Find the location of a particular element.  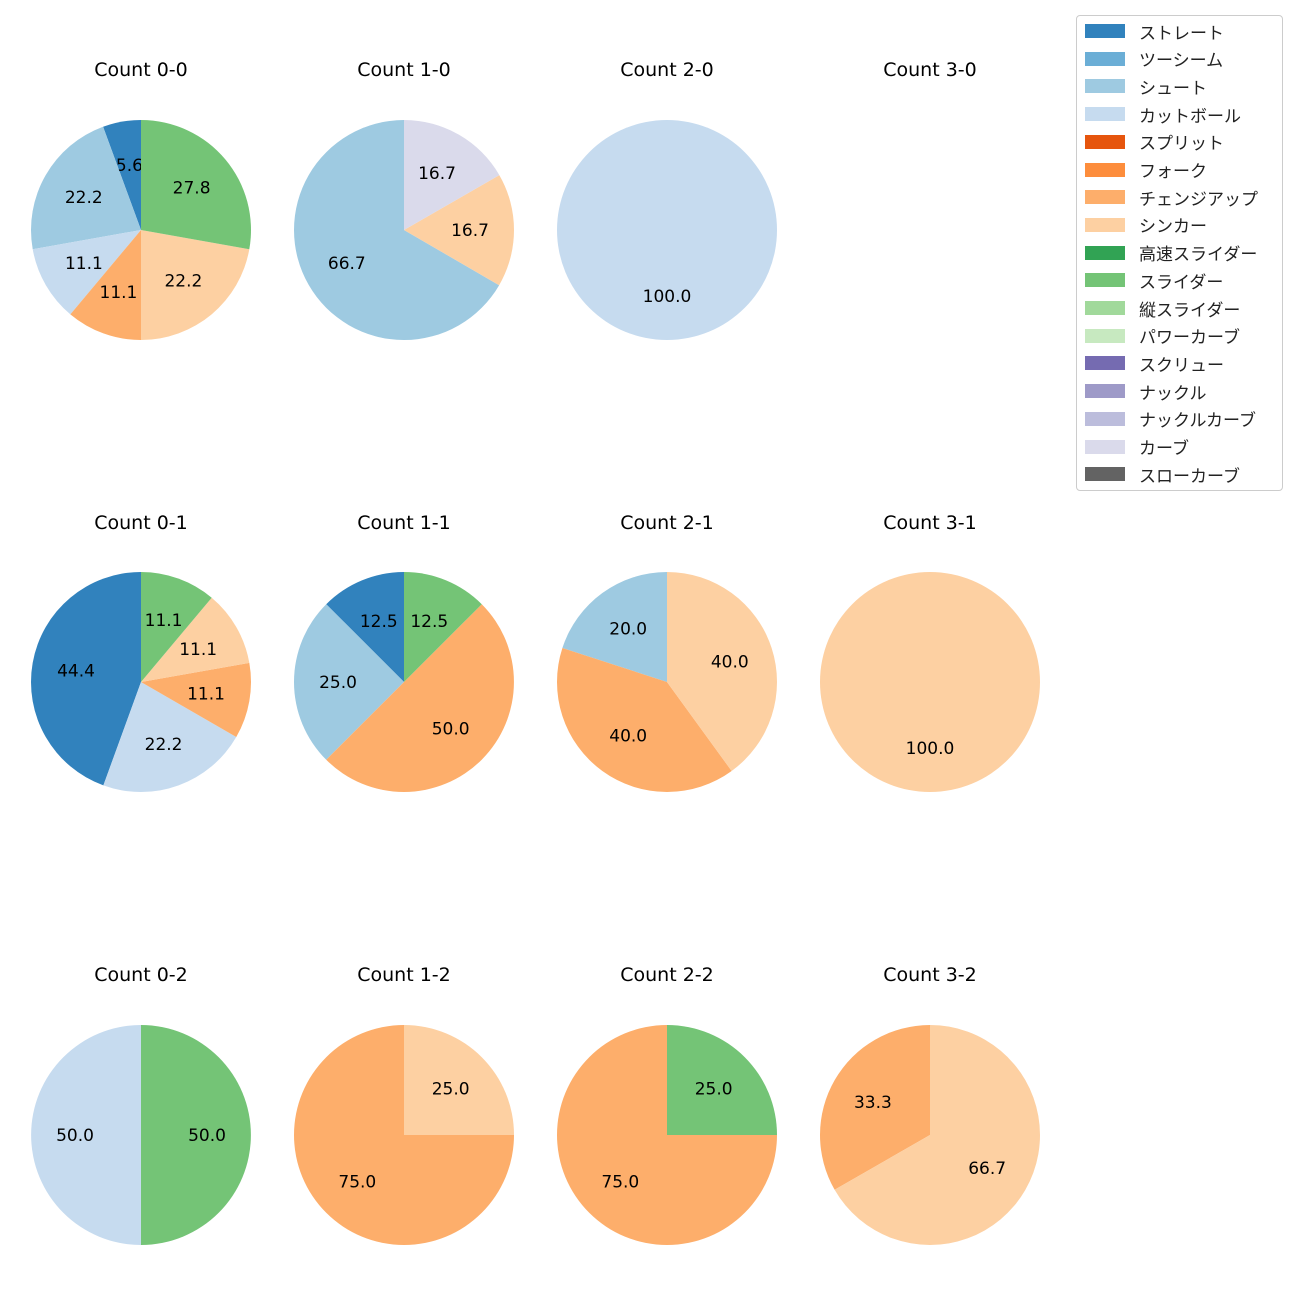

legend-item: フォーク is located at coordinates (1146, 171).